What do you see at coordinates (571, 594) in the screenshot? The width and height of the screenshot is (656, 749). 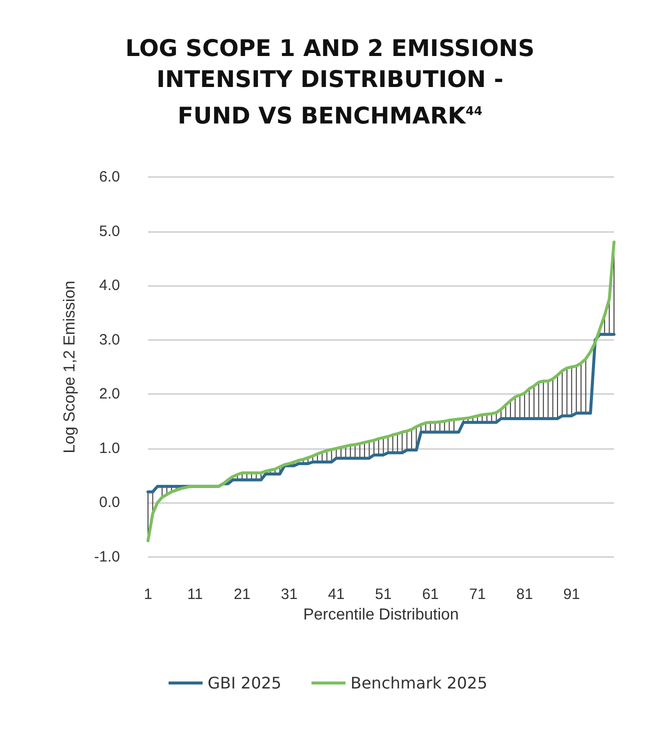 I see `x-tick-label: 91` at bounding box center [571, 594].